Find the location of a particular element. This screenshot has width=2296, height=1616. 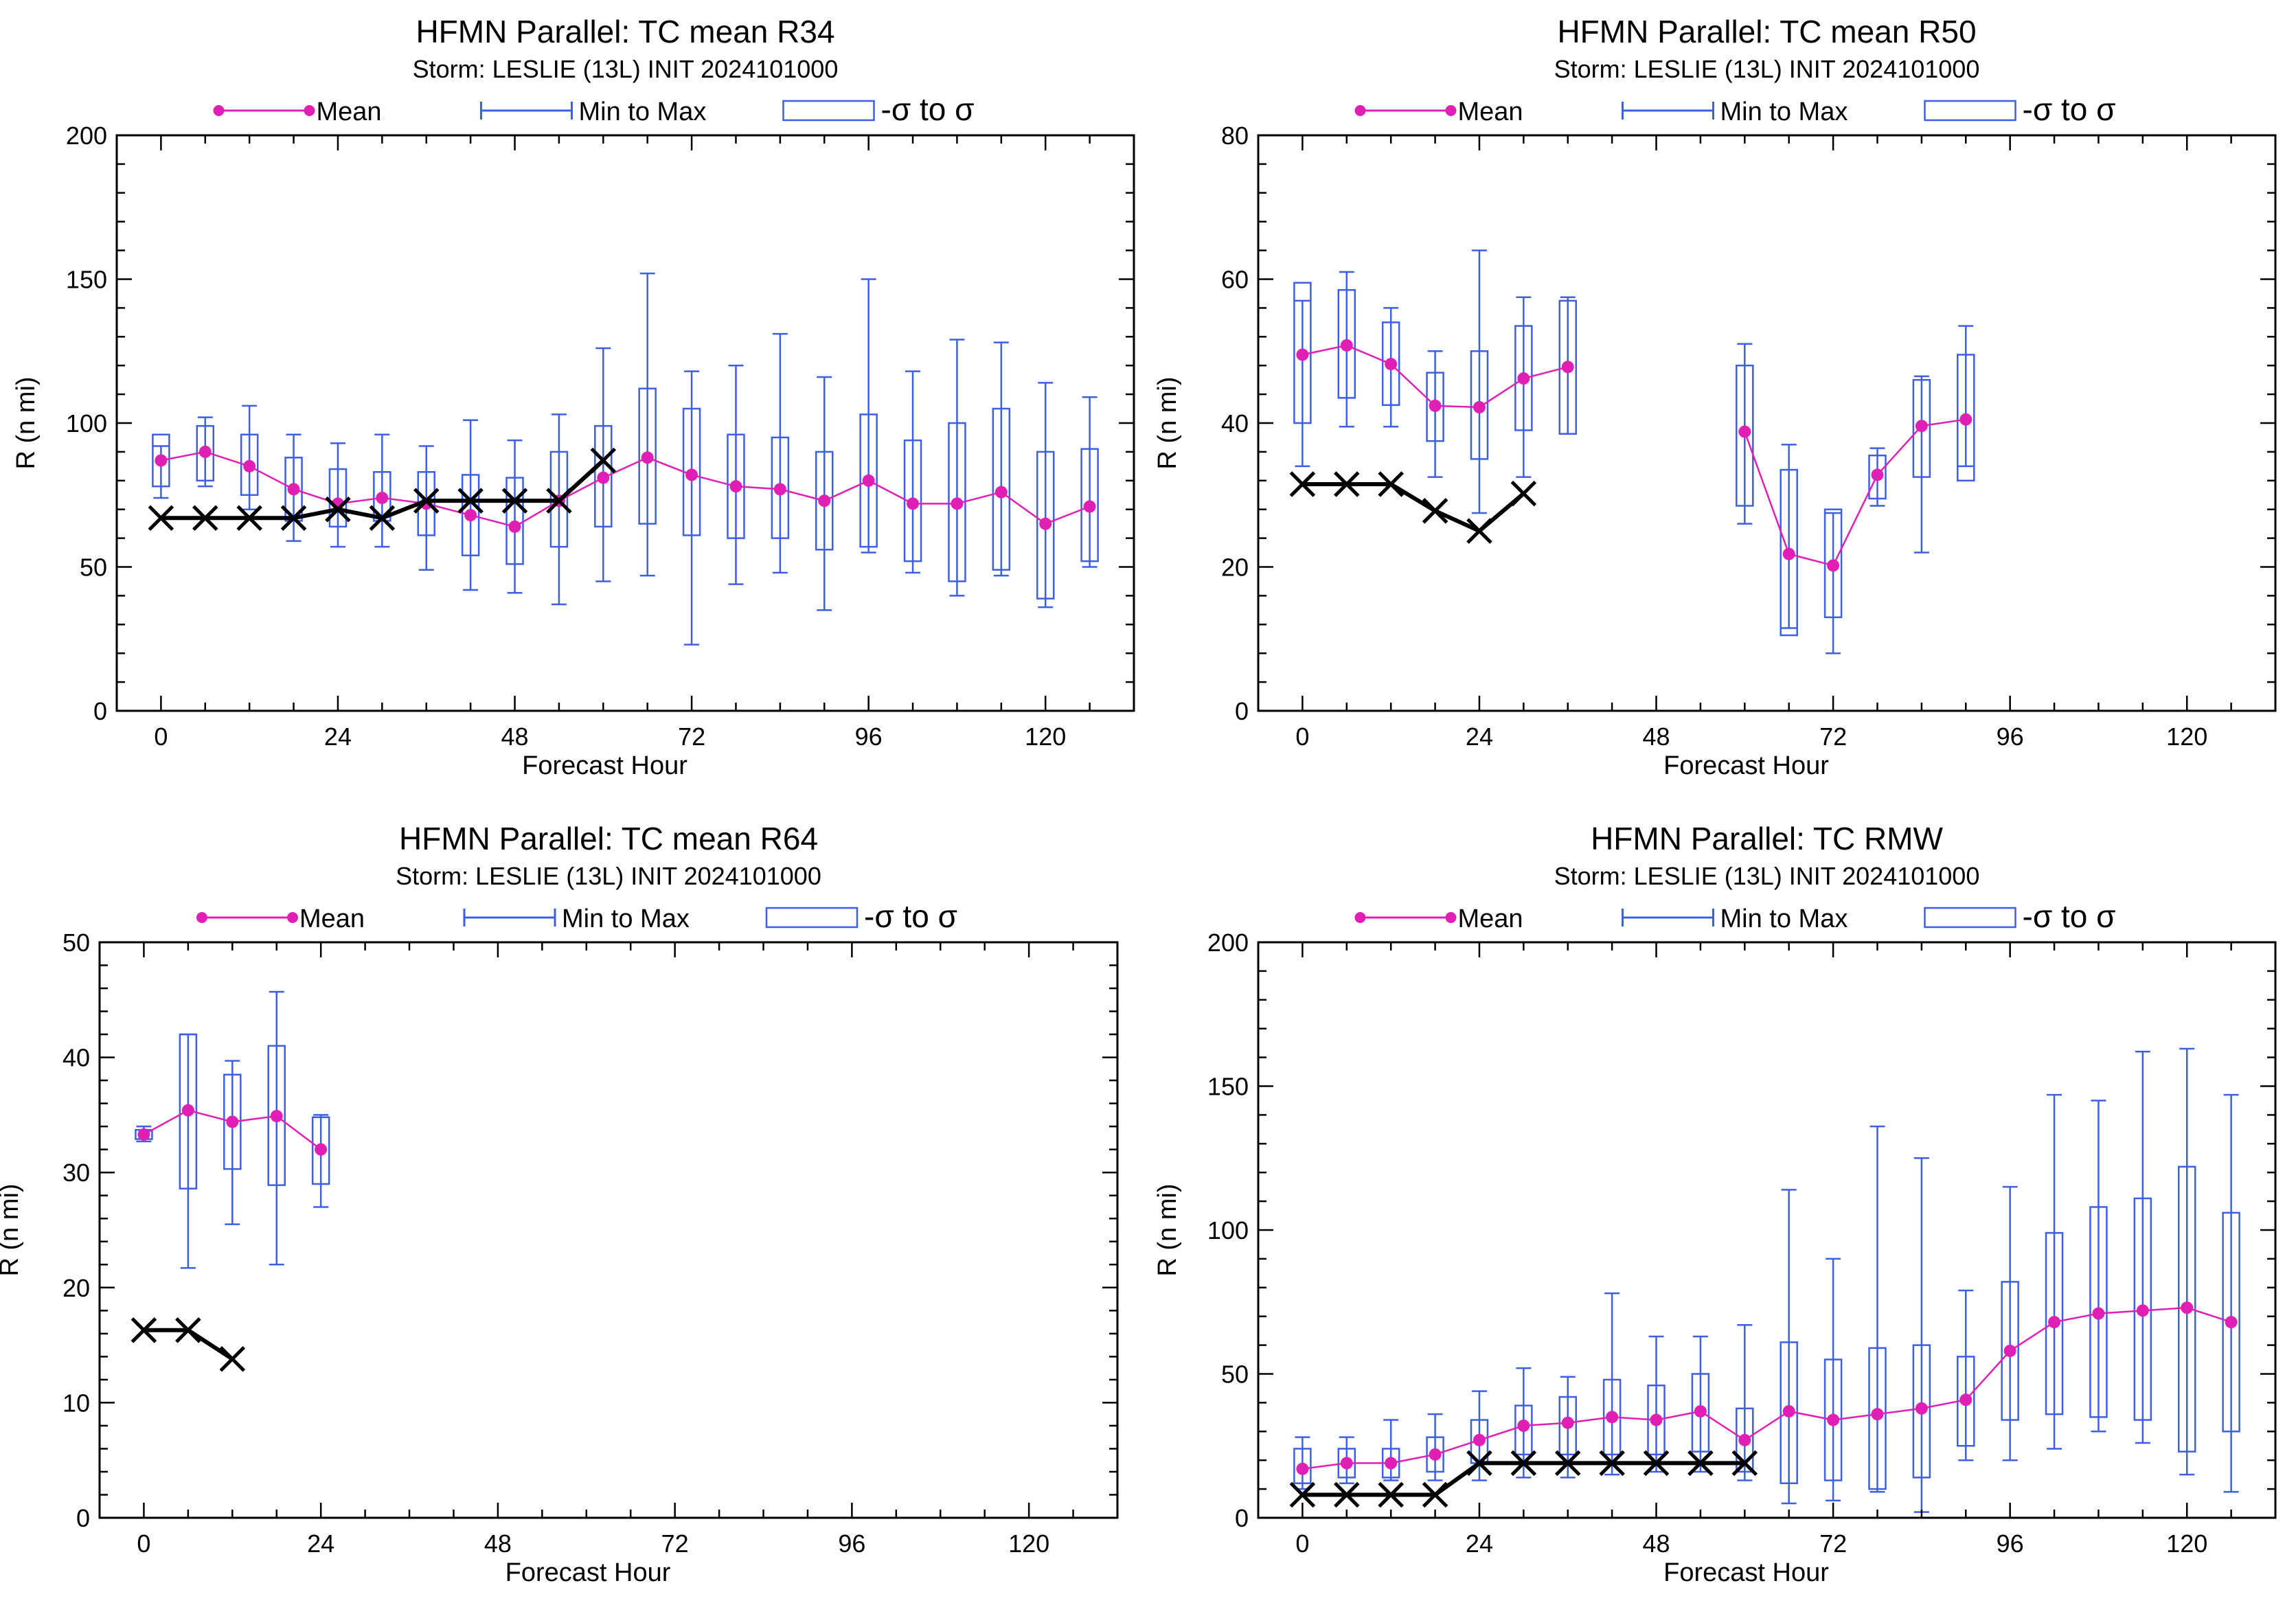

y-tick-label: 200 is located at coordinates (86, 136).